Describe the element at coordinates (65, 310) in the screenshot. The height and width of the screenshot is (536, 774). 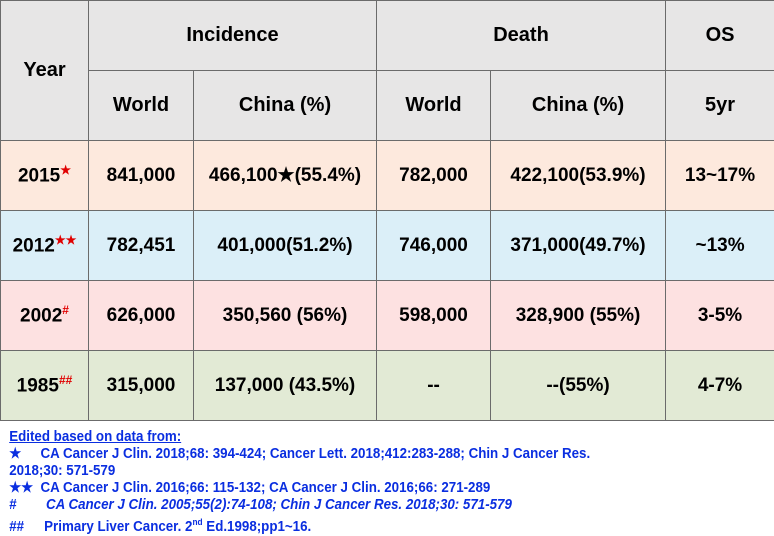
I see `footnote-mark: #` at that location.